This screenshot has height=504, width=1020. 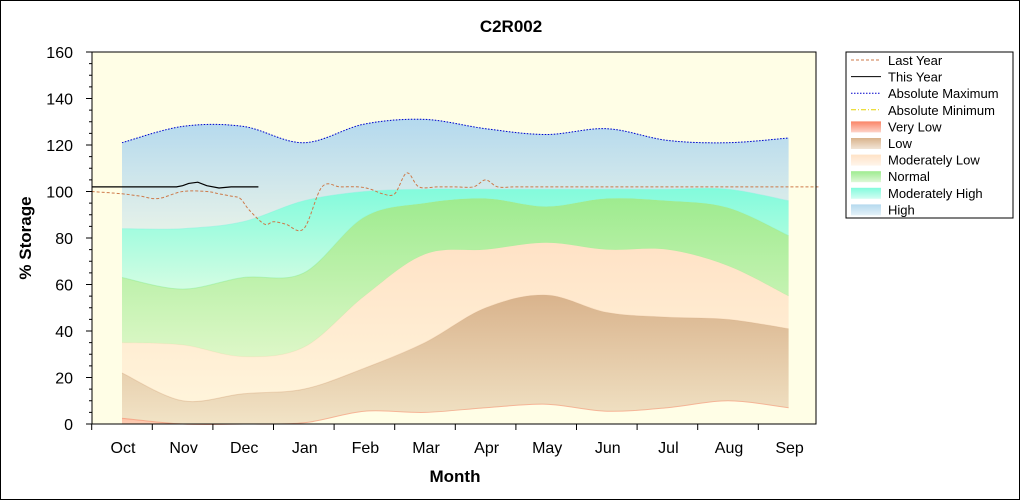 What do you see at coordinates (123, 448) in the screenshot?
I see `x-tick-label: Oct` at bounding box center [123, 448].